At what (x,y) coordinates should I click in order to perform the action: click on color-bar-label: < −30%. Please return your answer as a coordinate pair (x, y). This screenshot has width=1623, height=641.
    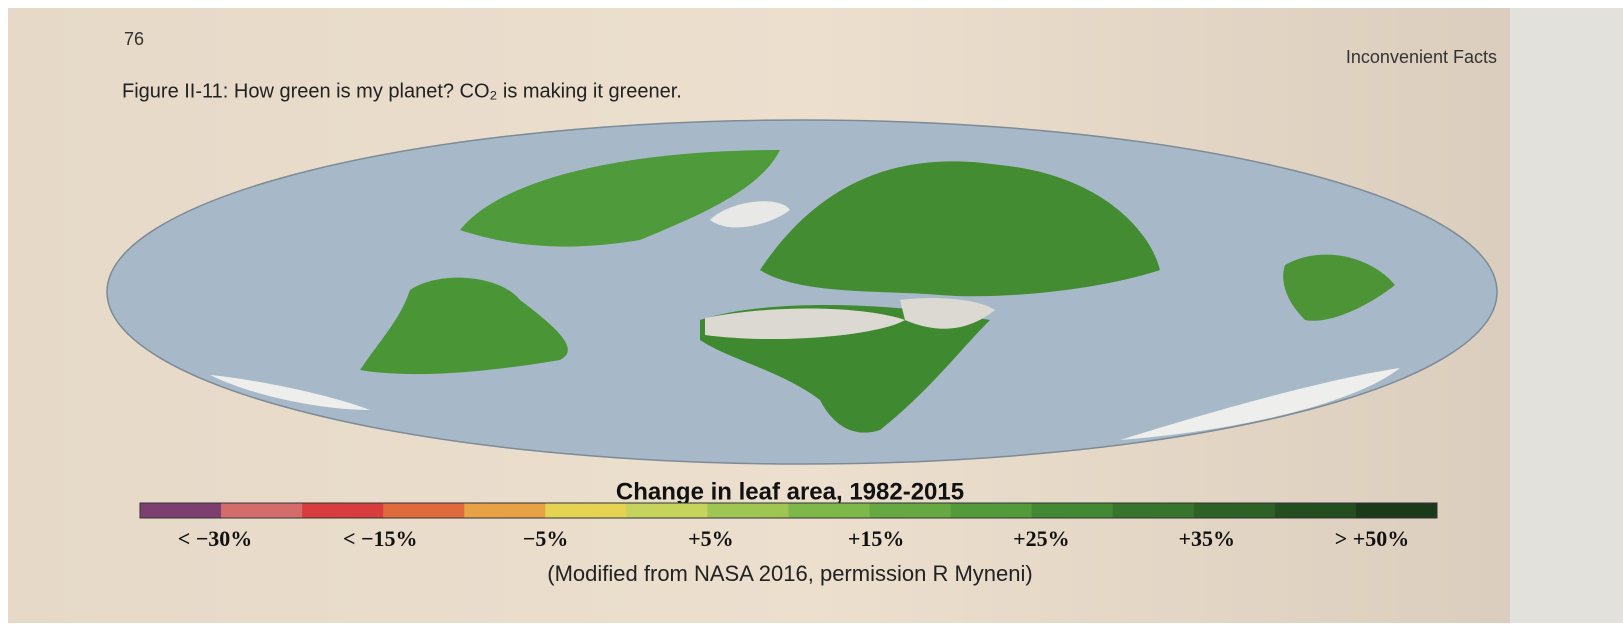
    Looking at the image, I should click on (215, 538).